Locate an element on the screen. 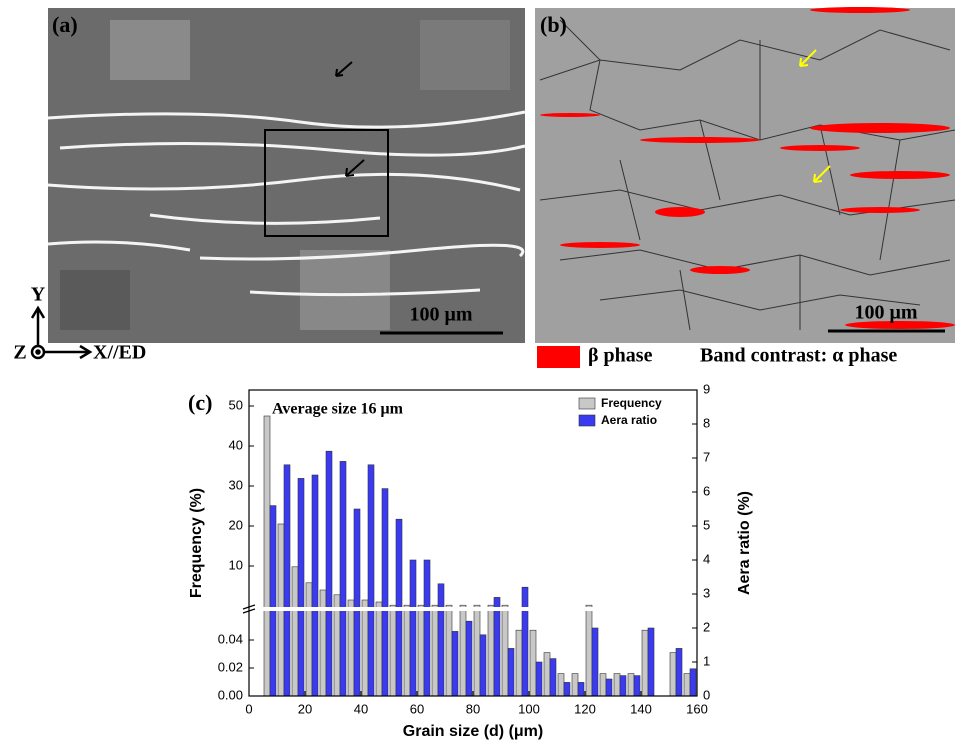 Image resolution: width=957 pixels, height=747 pixels. y2-tick-label: 2 is located at coordinates (706, 626).